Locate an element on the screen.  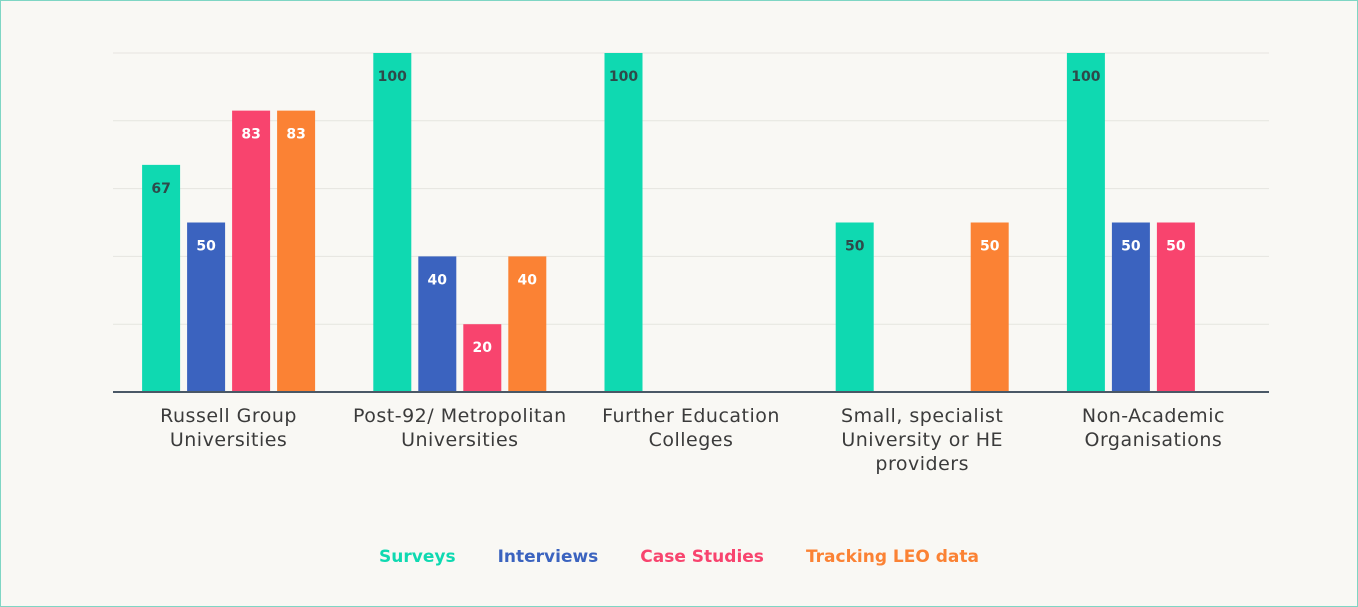
legend-entry: Interviews is located at coordinates (548, 557).